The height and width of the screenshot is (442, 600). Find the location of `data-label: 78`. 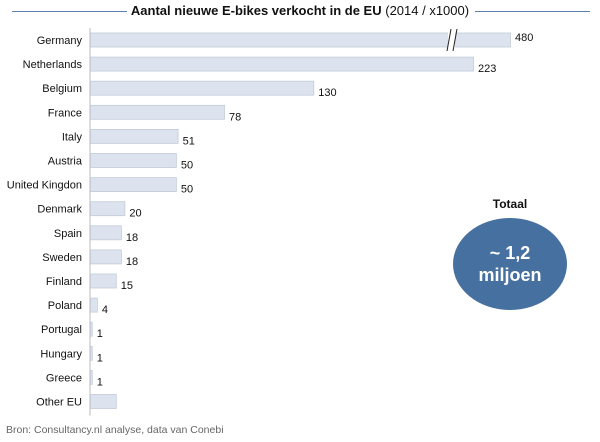

data-label: 78 is located at coordinates (235, 117).